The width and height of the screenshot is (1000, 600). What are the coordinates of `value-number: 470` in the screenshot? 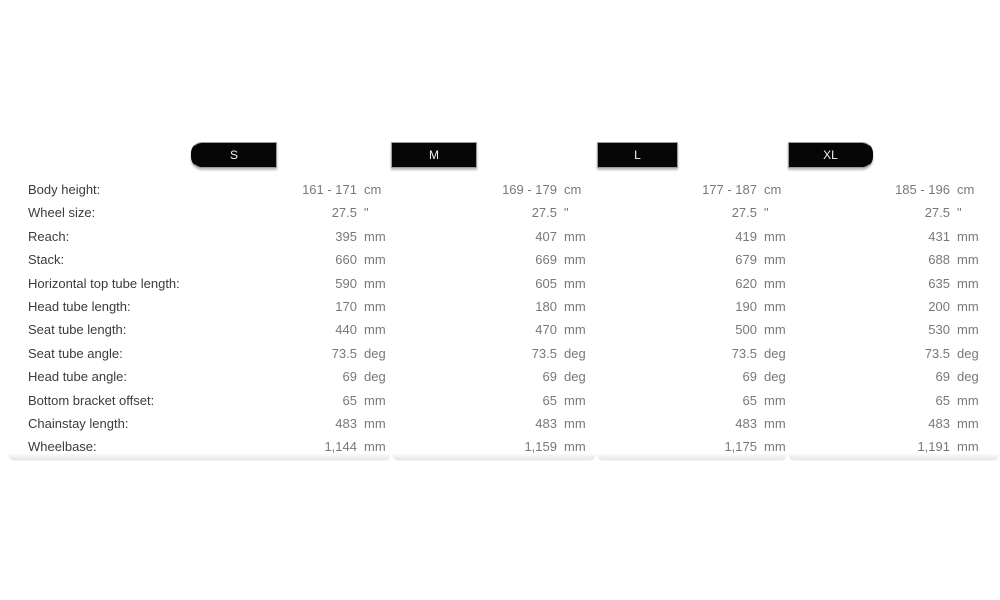 It's located at (546, 329).